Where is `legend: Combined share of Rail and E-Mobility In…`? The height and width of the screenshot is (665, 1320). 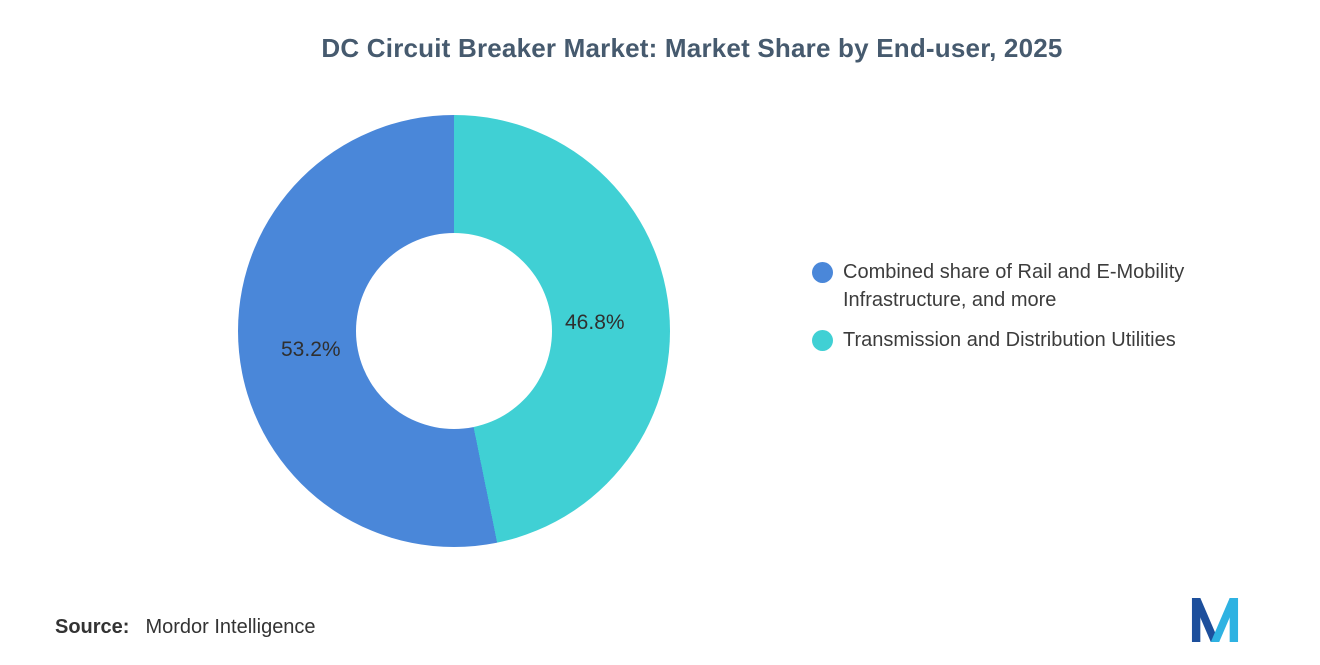 legend: Combined share of Rail and E-Mobility In… is located at coordinates (1032, 312).